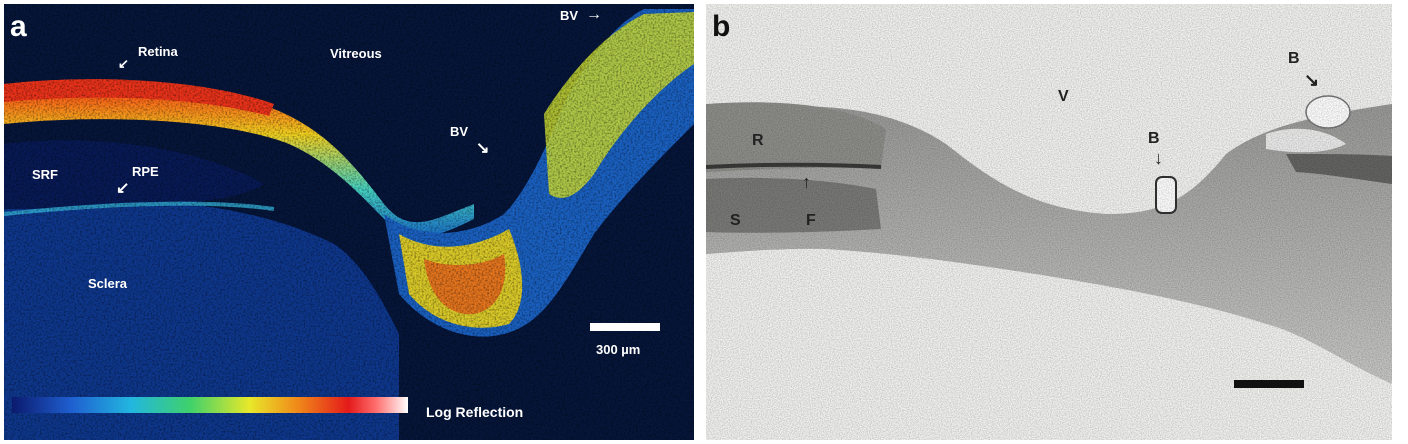 The height and width of the screenshot is (444, 1408). I want to click on r-label: R, so click(758, 140).